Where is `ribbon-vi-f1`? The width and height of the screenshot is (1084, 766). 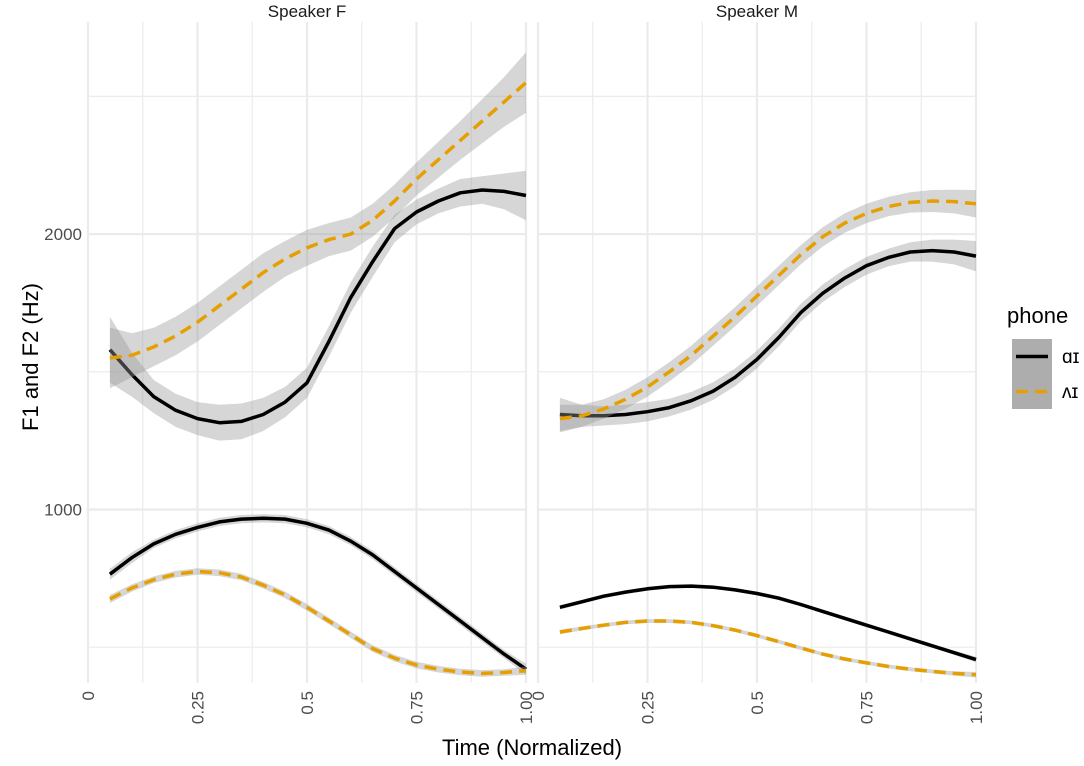 ribbon-vi-f1 is located at coordinates (767, 648).